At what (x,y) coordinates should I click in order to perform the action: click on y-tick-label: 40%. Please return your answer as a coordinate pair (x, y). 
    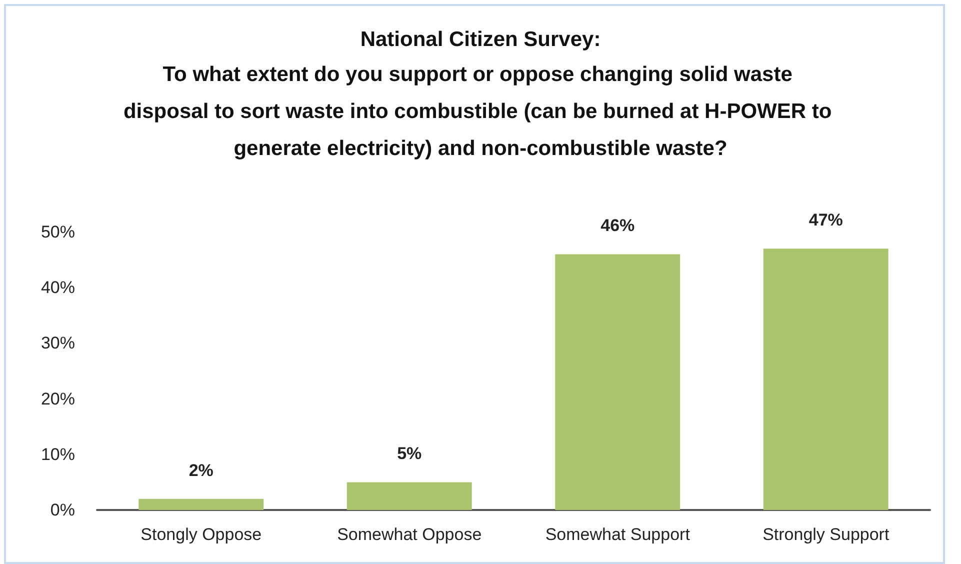
    Looking at the image, I should click on (57, 288).